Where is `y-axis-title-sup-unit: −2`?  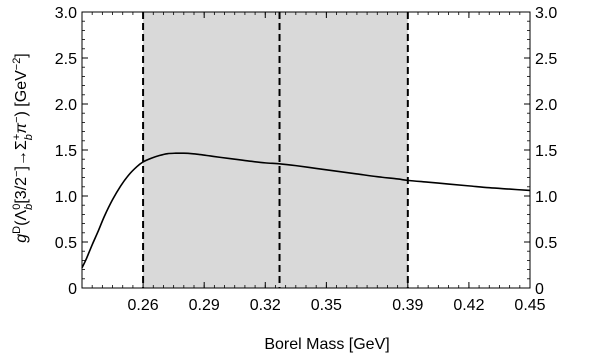
y-axis-title-sup-unit: −2 is located at coordinates (17, 64).